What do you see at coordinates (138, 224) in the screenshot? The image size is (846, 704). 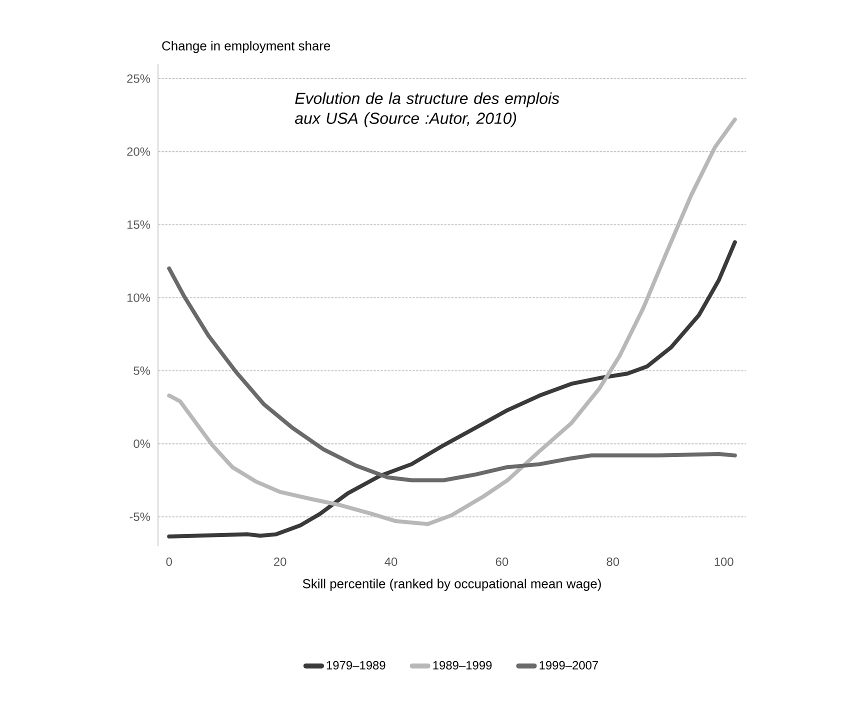 I see `y-tick-label: 15%` at bounding box center [138, 224].